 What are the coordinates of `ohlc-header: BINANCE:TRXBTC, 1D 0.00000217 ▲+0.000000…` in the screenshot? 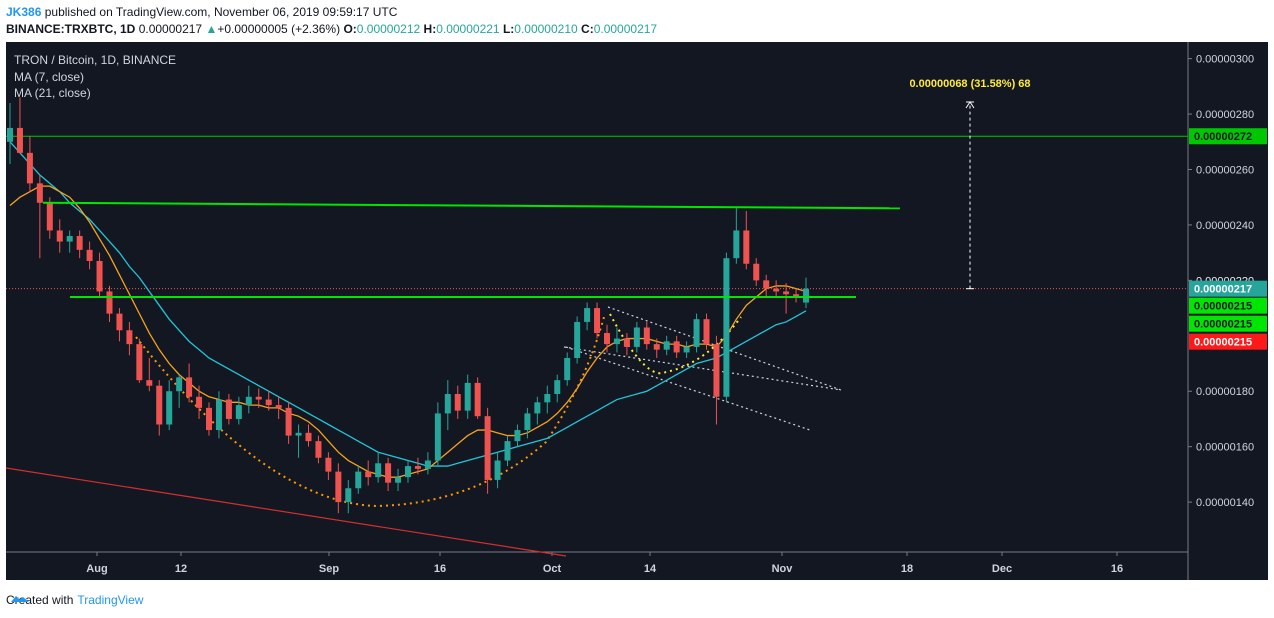 It's located at (331, 29).